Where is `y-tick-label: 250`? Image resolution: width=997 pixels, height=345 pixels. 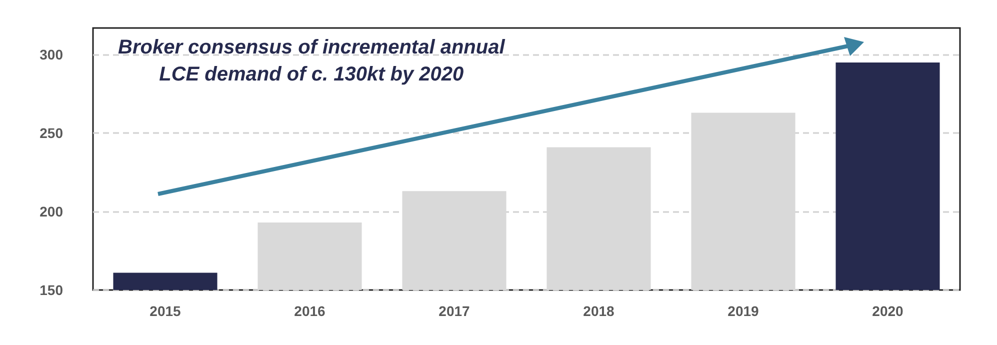
y-tick-label: 250 is located at coordinates (52, 133).